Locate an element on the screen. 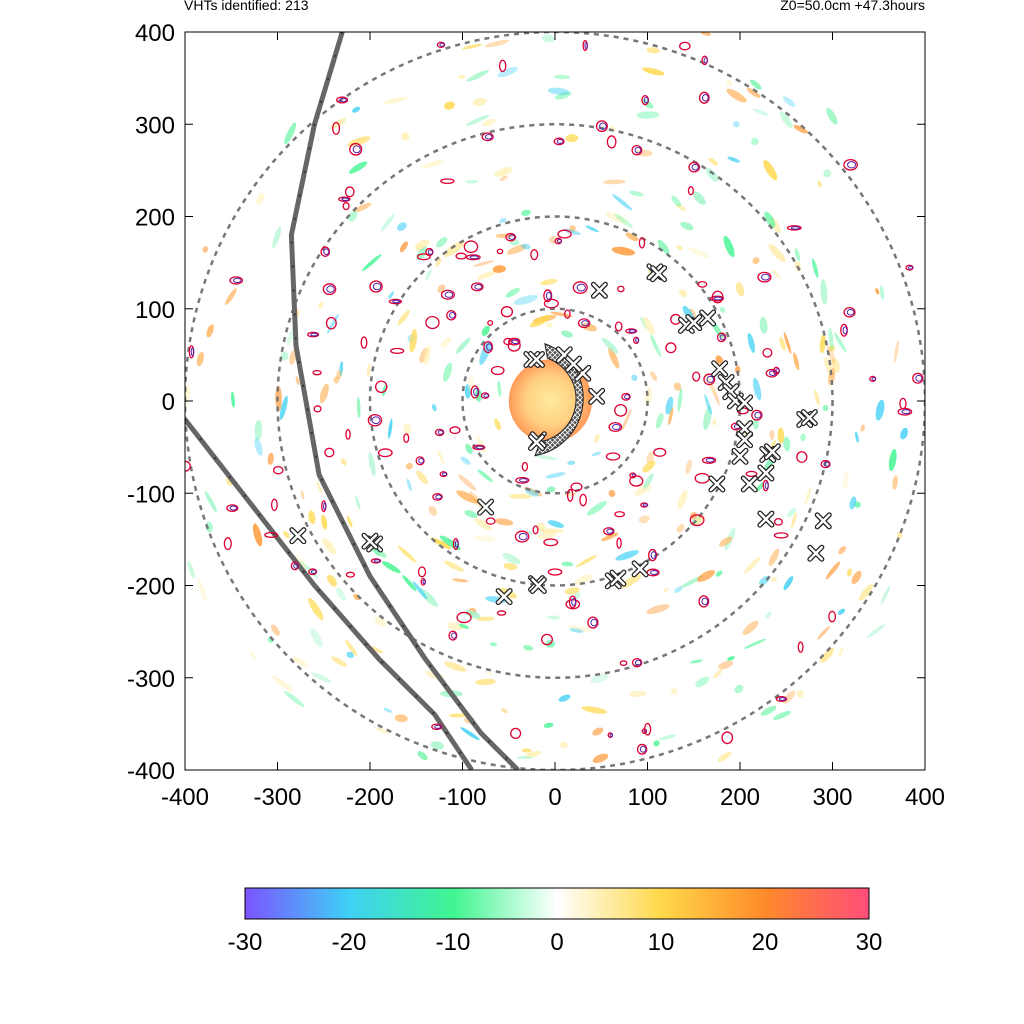  vht-count-label: VHTs identified: 213 is located at coordinates (246, 6).